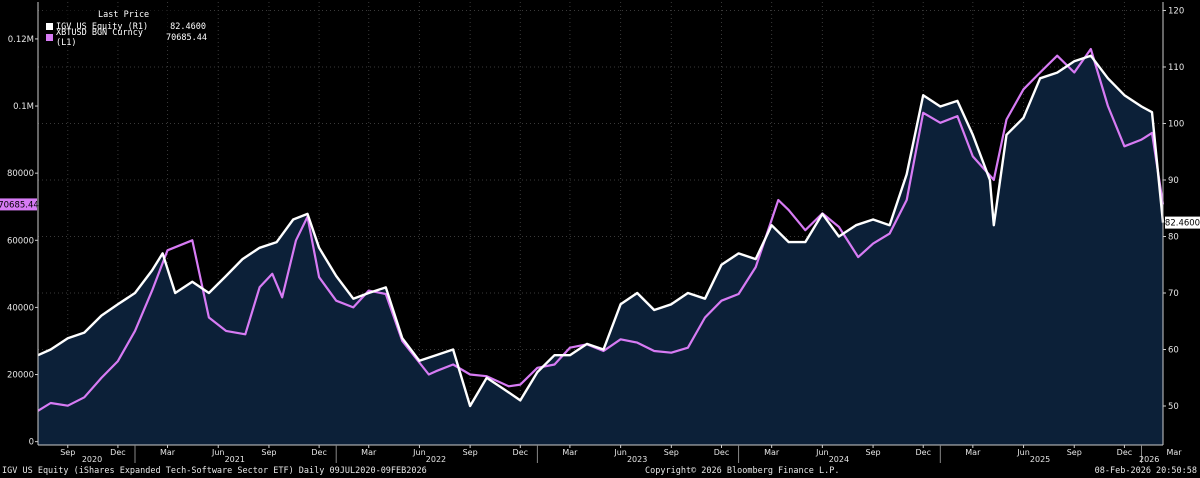 This screenshot has height=478, width=1200. What do you see at coordinates (49, 26) in the screenshot?
I see `legend-swatch-igv` at bounding box center [49, 26].